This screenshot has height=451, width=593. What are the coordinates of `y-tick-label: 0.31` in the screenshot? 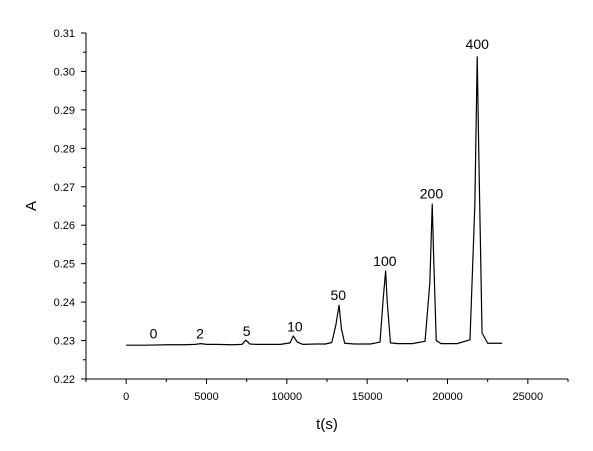 It's located at (64, 34).